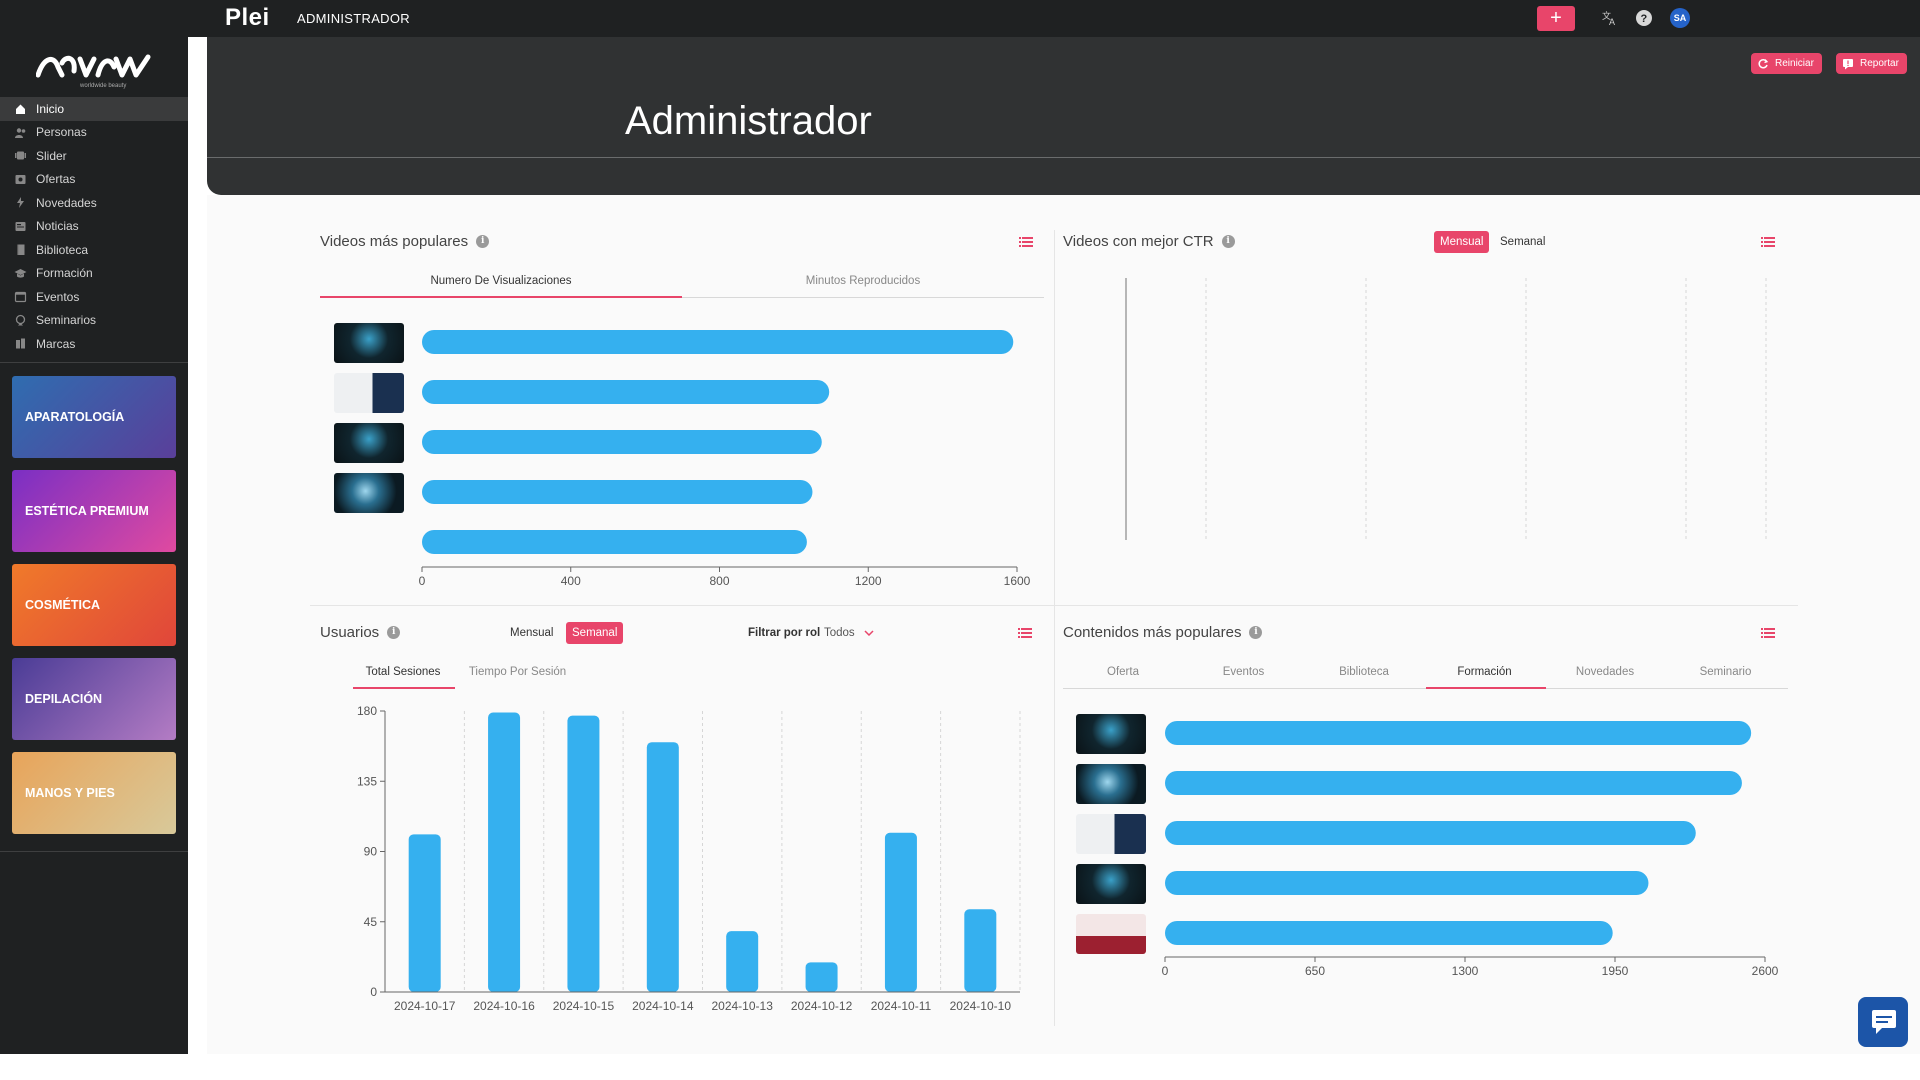 The height and width of the screenshot is (1080, 1920). I want to click on sidebar-item-inicio: Inicio, so click(94, 109).